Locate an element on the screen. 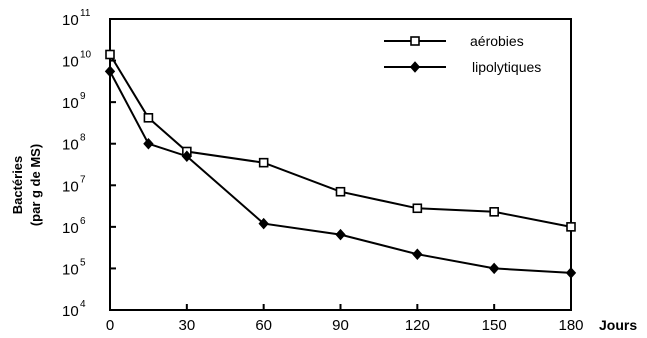 Image resolution: width=647 pixels, height=338 pixels. x-tick-label: 30 is located at coordinates (186, 325).